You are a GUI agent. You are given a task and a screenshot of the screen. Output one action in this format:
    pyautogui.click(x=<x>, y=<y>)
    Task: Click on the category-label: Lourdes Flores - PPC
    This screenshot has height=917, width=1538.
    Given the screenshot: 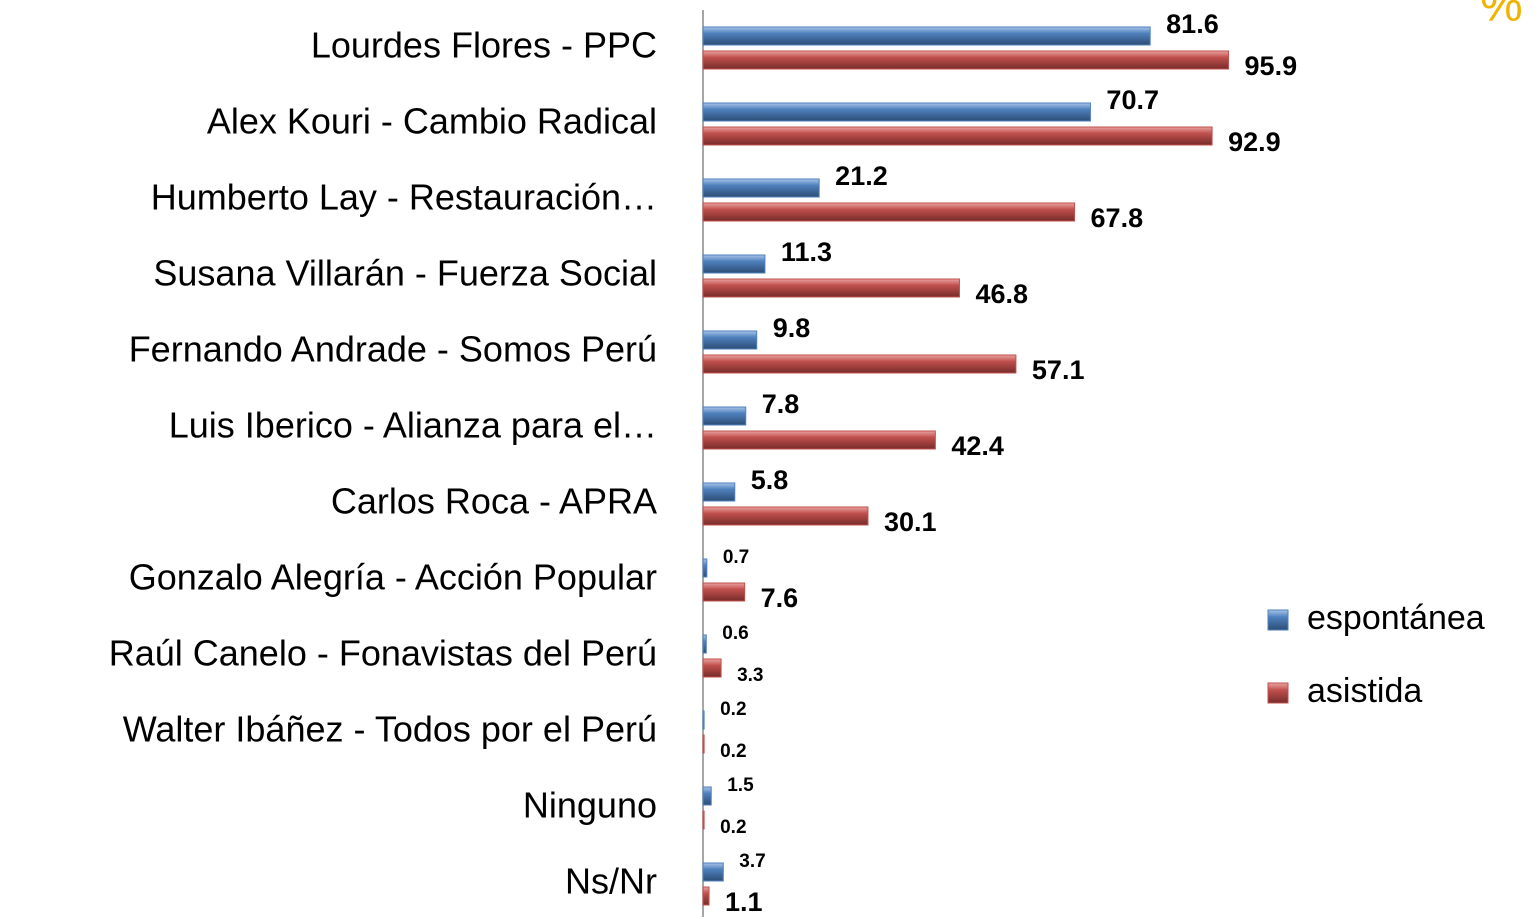 What is the action you would take?
    pyautogui.click(x=484, y=45)
    